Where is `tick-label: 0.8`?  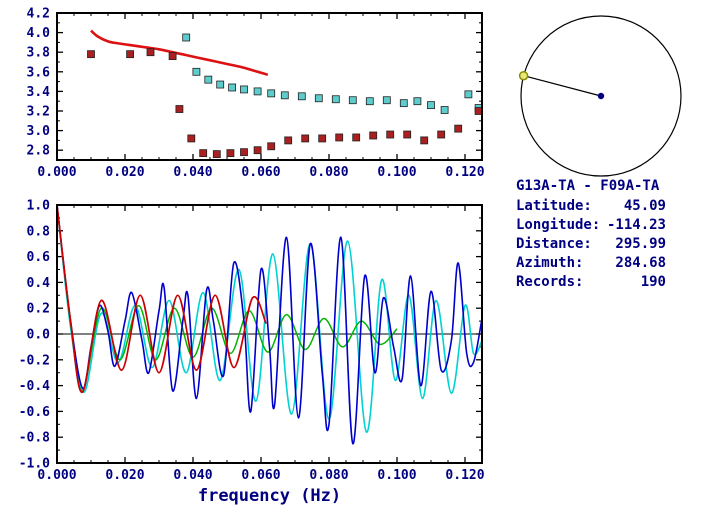 tick-label: 0.8 is located at coordinates (39, 231).